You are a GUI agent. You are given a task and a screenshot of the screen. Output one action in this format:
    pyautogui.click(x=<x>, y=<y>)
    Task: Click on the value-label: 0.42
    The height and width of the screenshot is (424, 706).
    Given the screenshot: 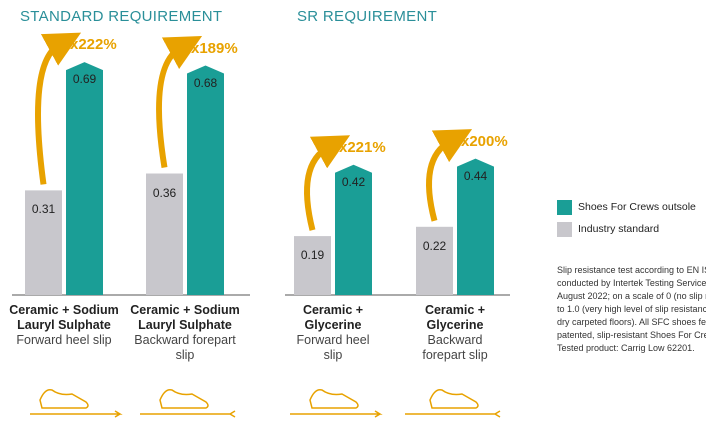 What is the action you would take?
    pyautogui.click(x=353, y=181)
    